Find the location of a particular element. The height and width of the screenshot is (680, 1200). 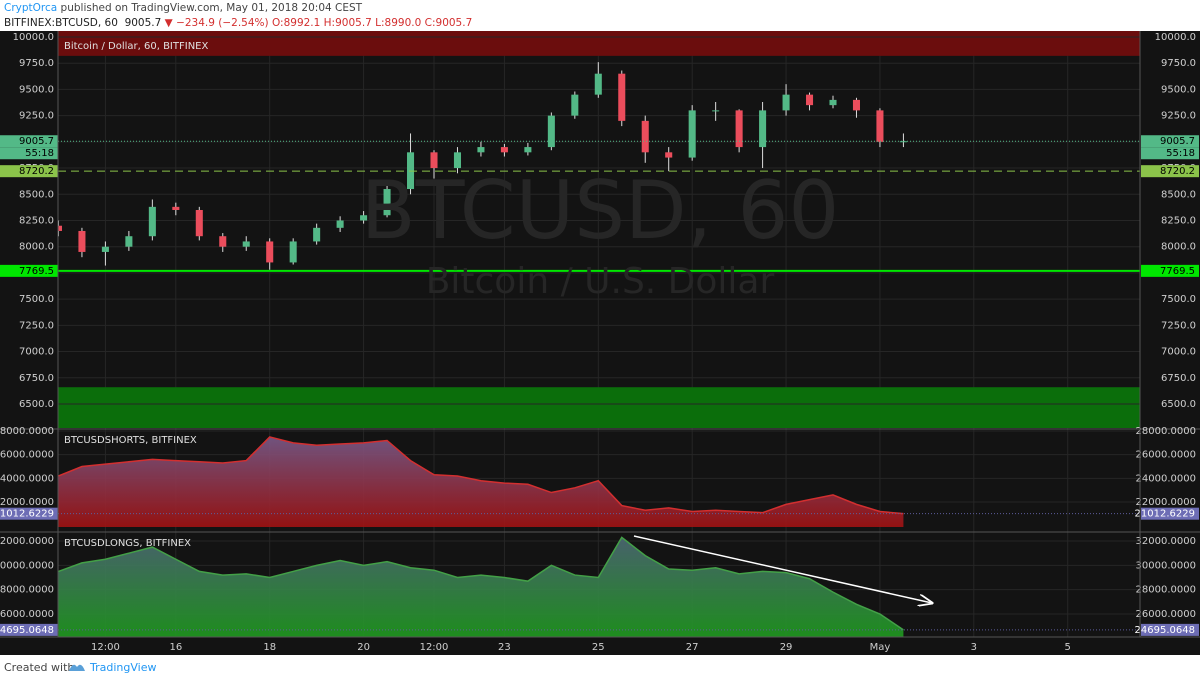

x-tick-label: 16 is located at coordinates (175, 647).